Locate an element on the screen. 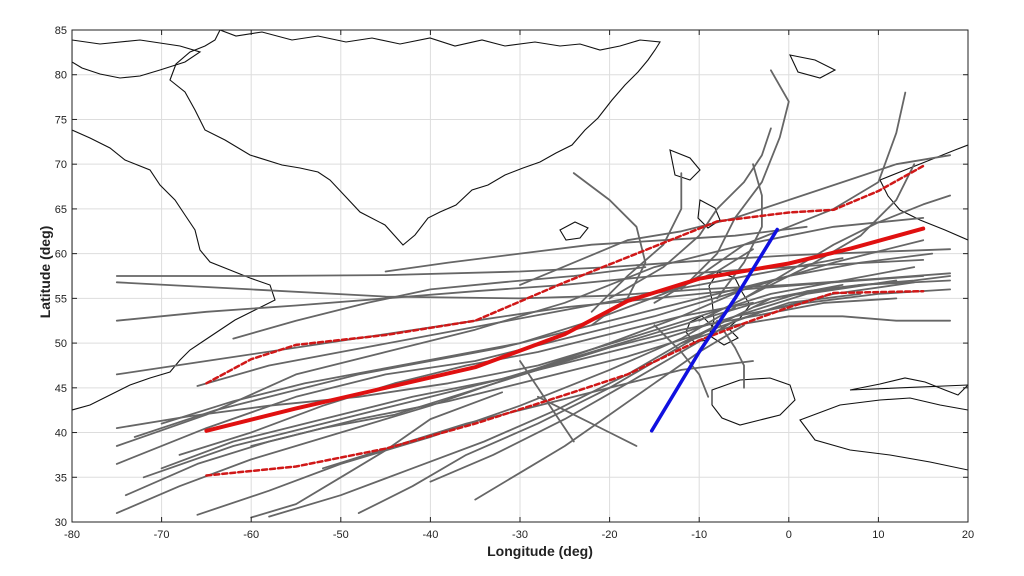  y-tick-label: 75 is located at coordinates (61, 120).